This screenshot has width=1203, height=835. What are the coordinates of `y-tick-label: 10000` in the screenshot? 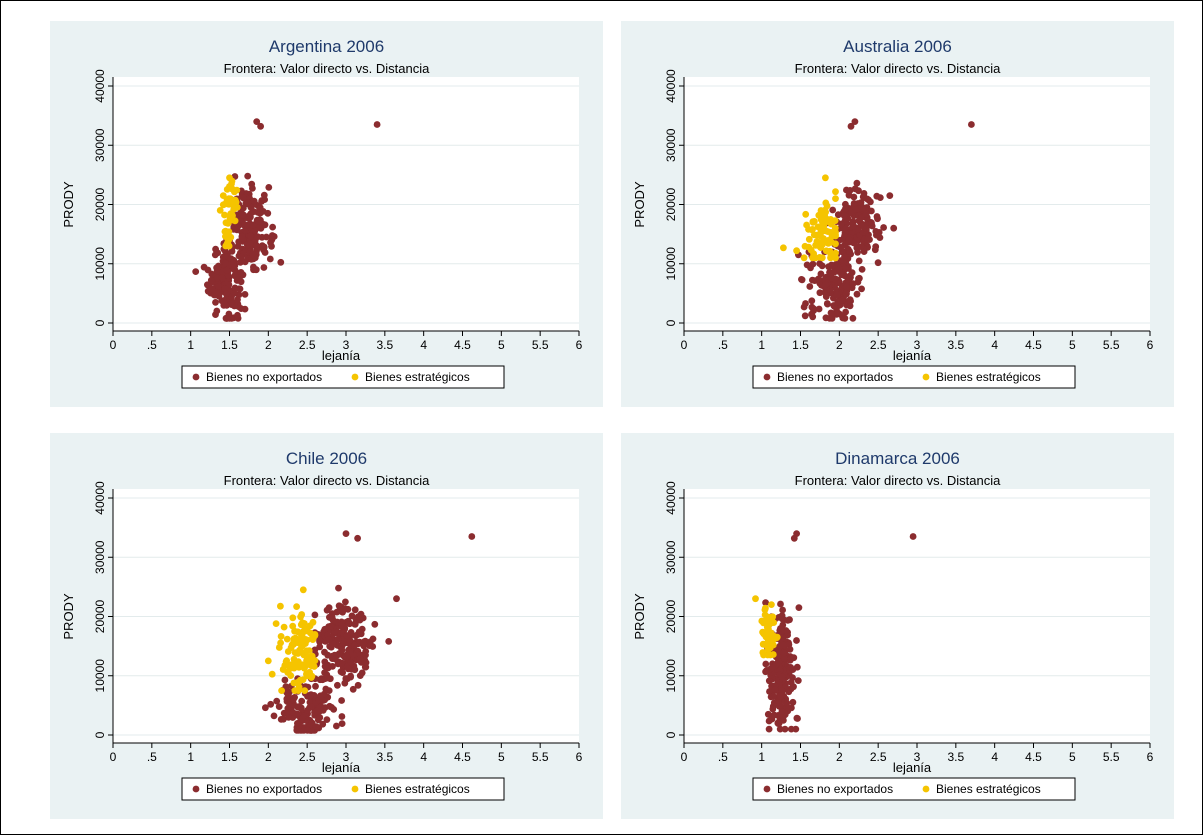 It's located at (671, 264).